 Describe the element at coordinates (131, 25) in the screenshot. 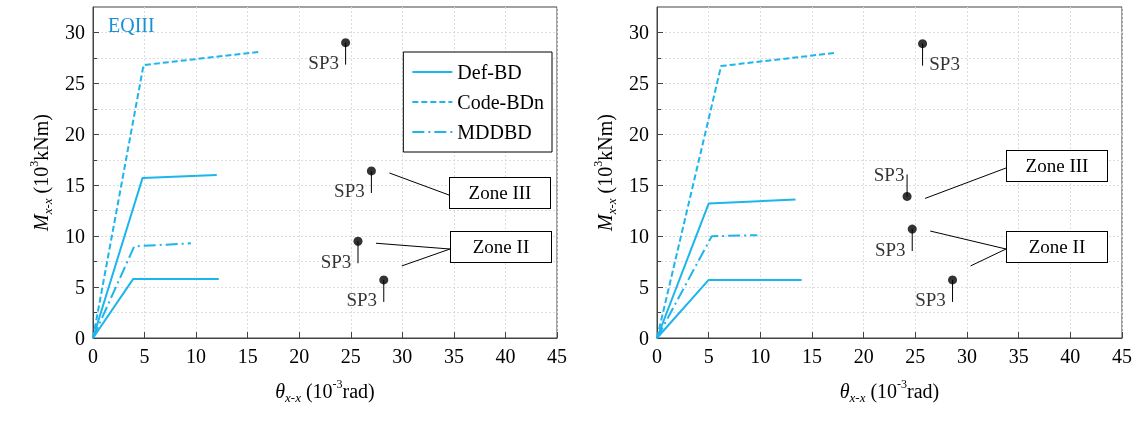

I see `chart-title: EQIII` at that location.